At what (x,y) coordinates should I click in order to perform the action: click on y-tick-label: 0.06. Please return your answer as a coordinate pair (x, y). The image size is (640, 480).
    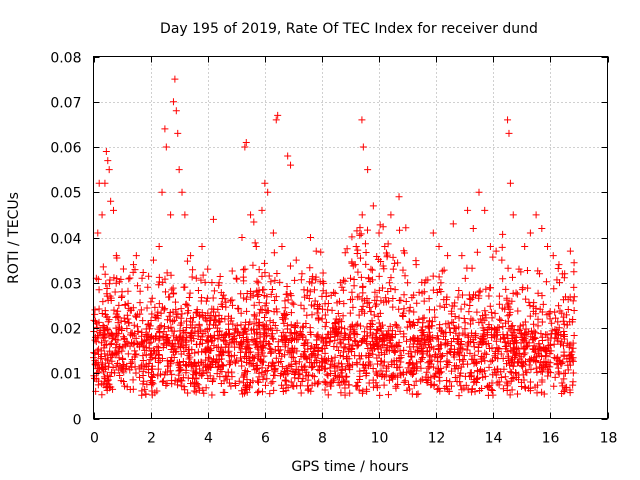
    Looking at the image, I should click on (65, 149).